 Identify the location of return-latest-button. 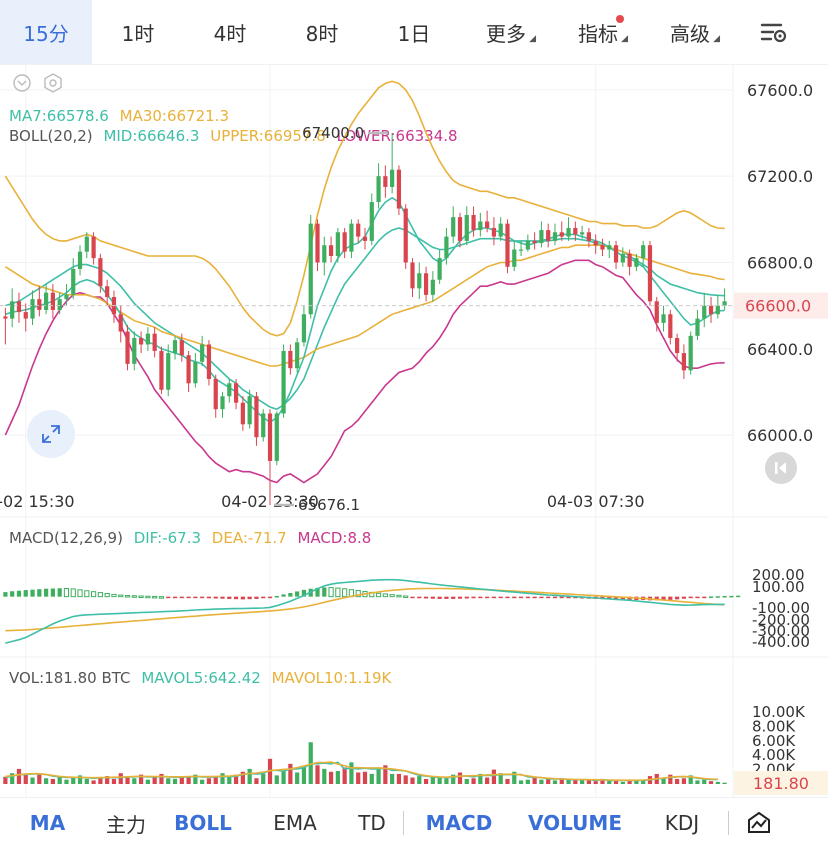
(781, 468).